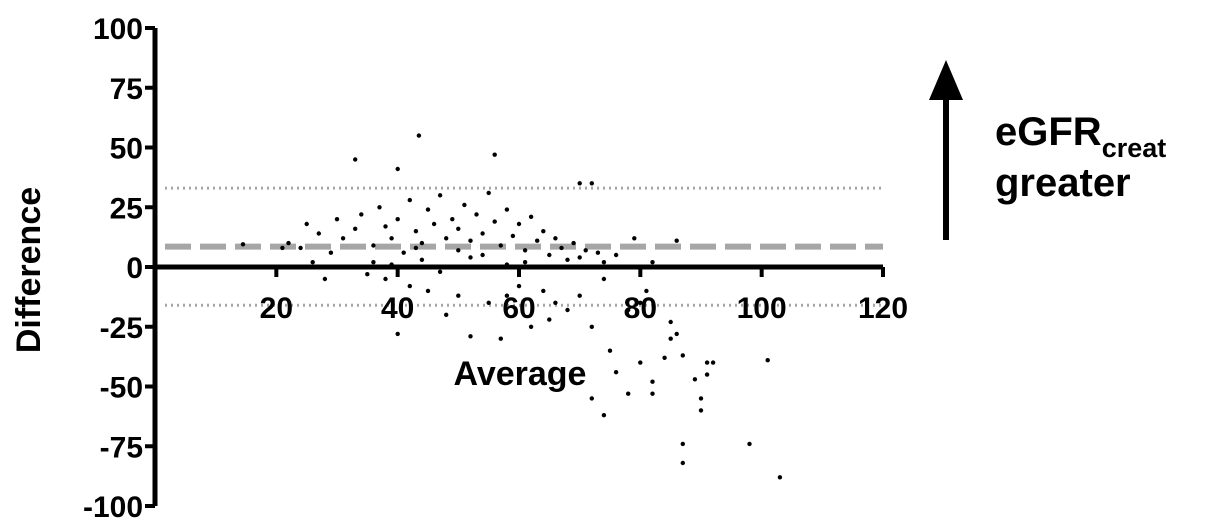 This screenshot has width=1216, height=527. Describe the element at coordinates (640, 308) in the screenshot. I see `x-tick-label: 80` at that location.